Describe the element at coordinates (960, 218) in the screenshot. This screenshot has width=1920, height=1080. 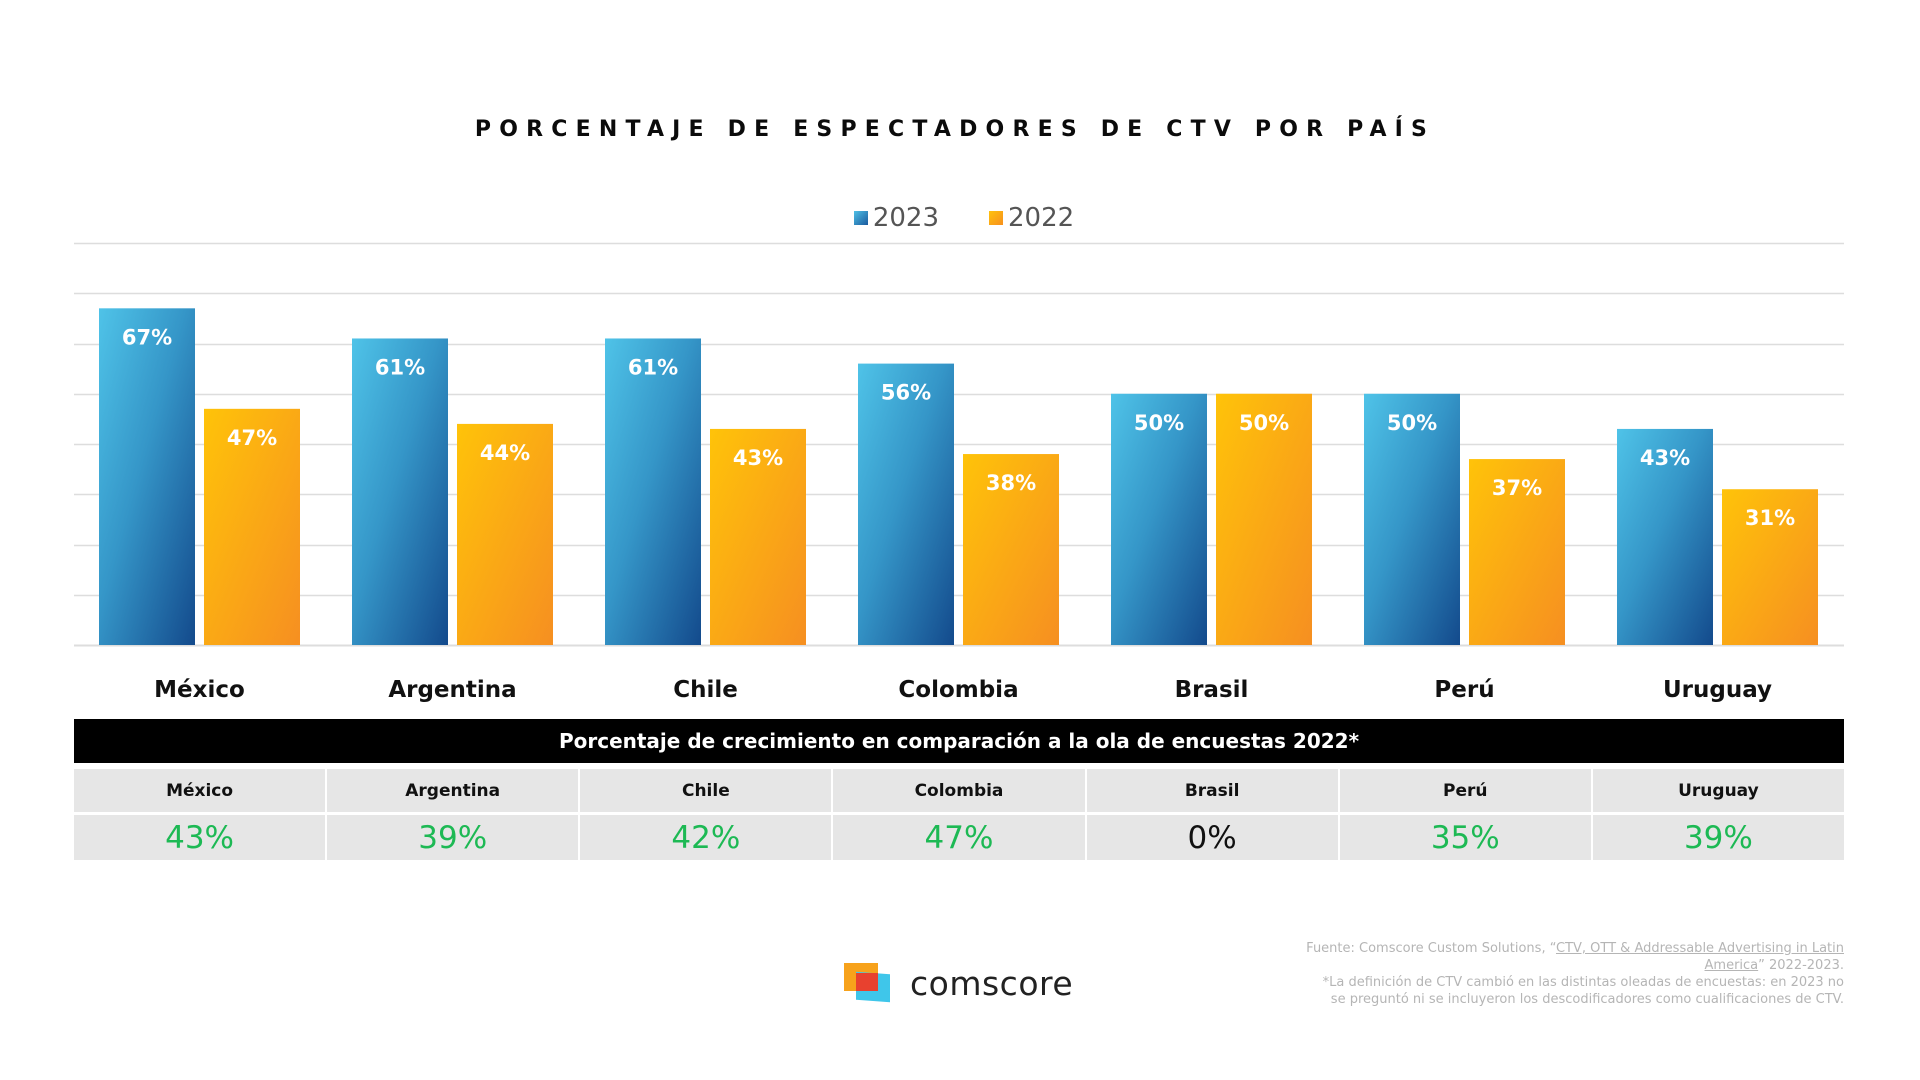
I see `chart-legend: 2023 2022` at that location.